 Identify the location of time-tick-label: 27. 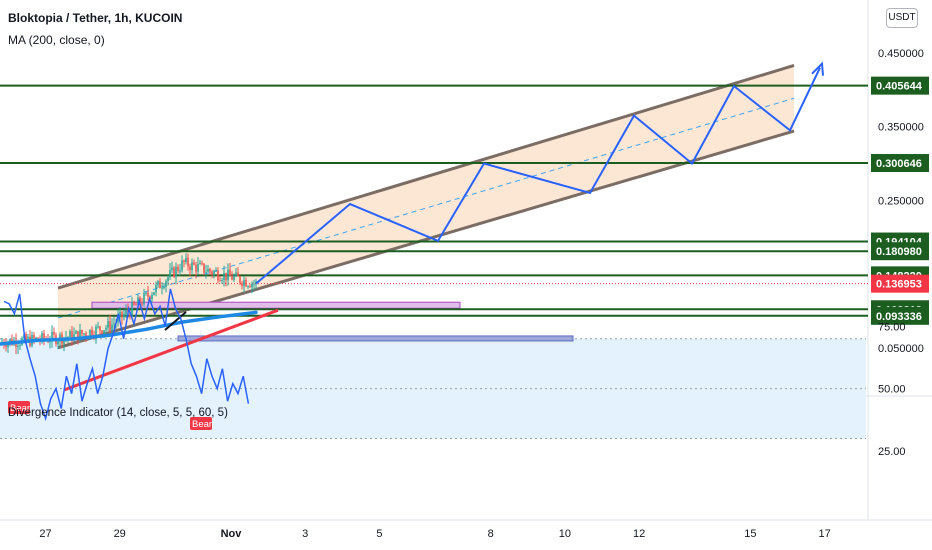
(45, 534).